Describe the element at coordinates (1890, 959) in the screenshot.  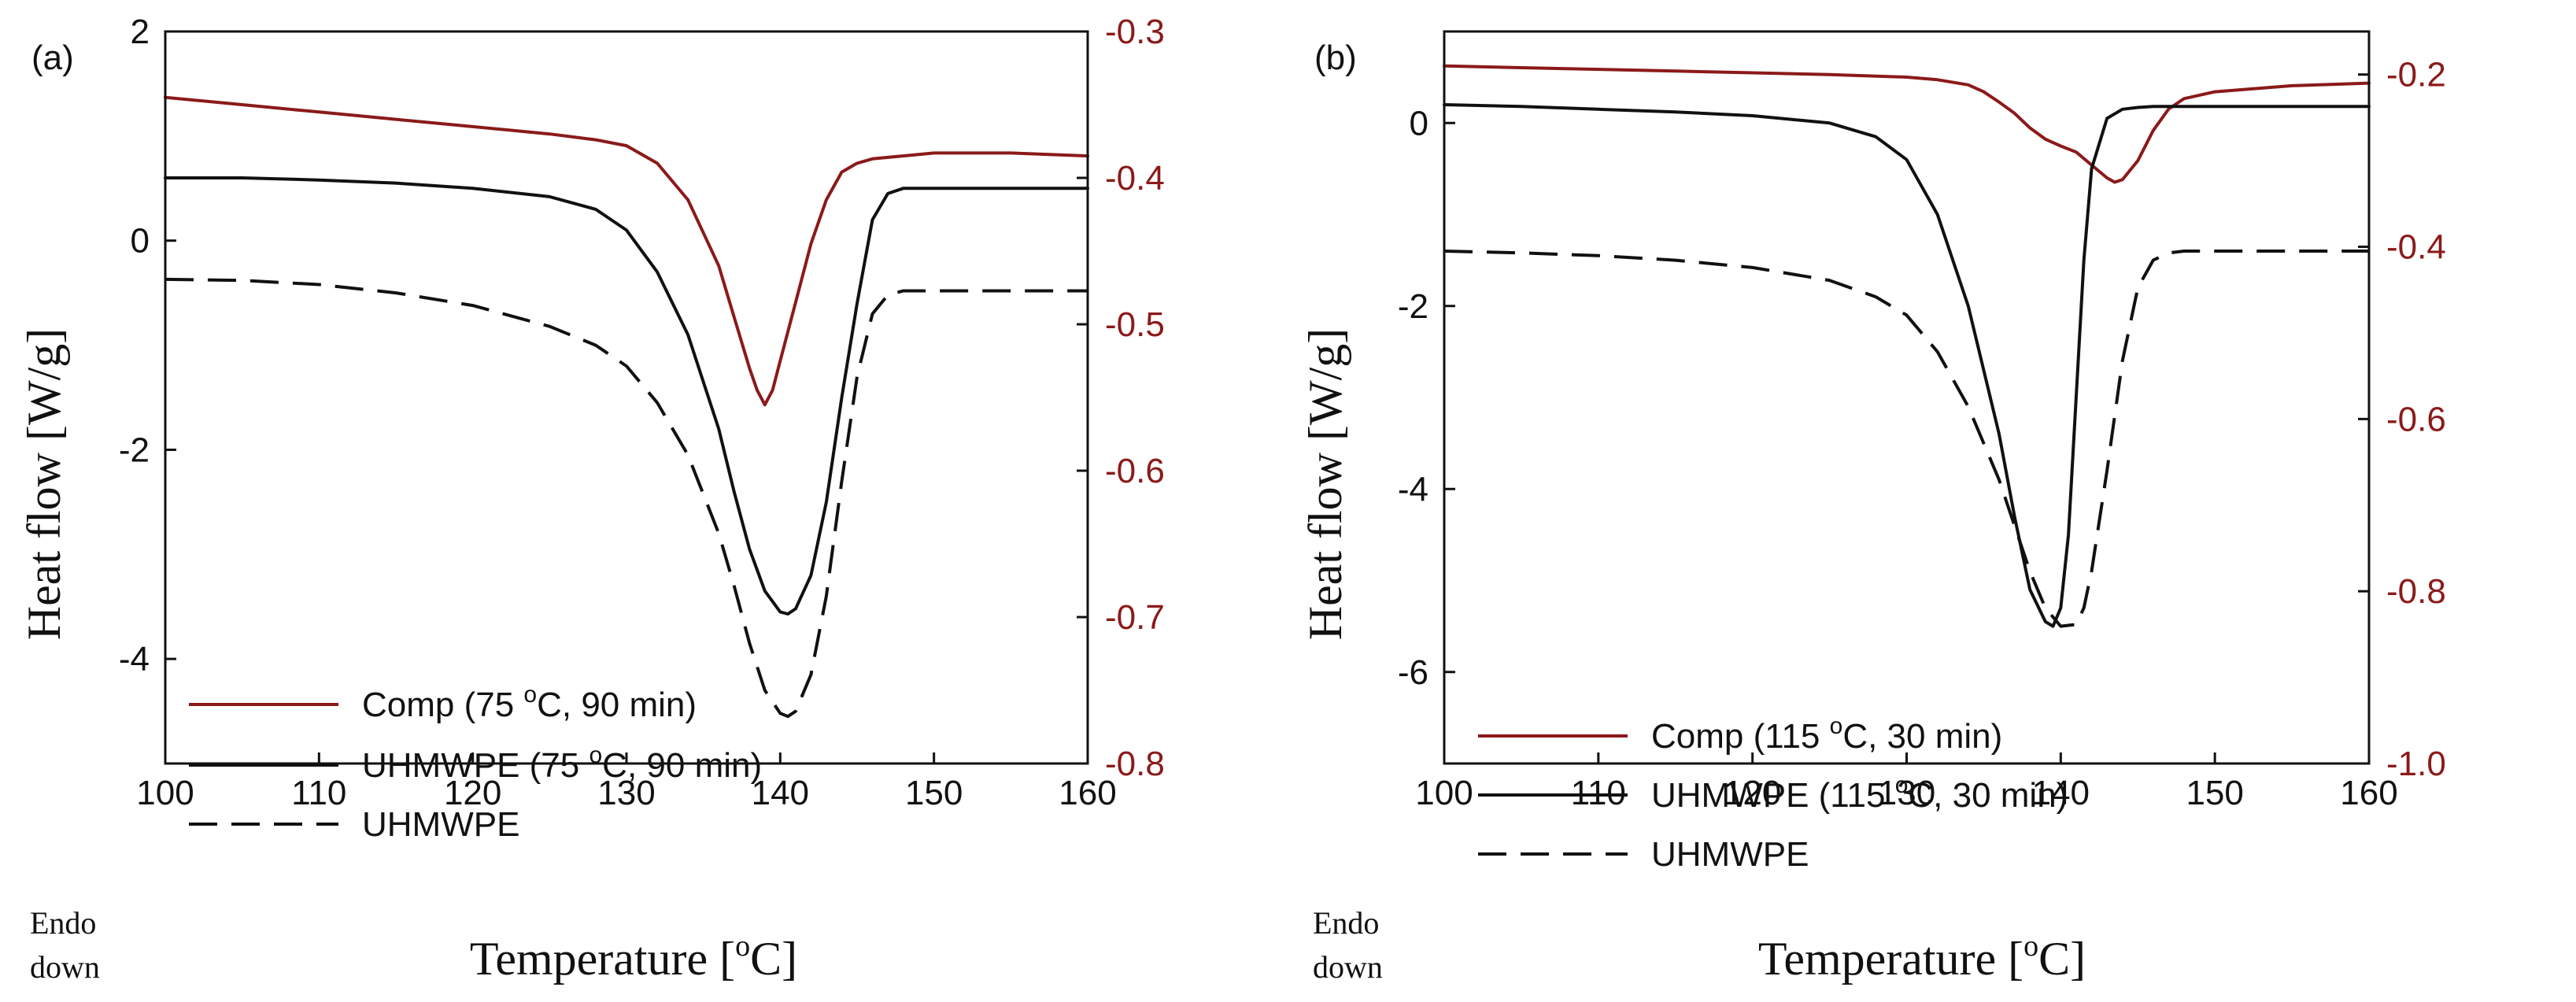
I see `panel-b-x-title-main: Temperature [` at that location.